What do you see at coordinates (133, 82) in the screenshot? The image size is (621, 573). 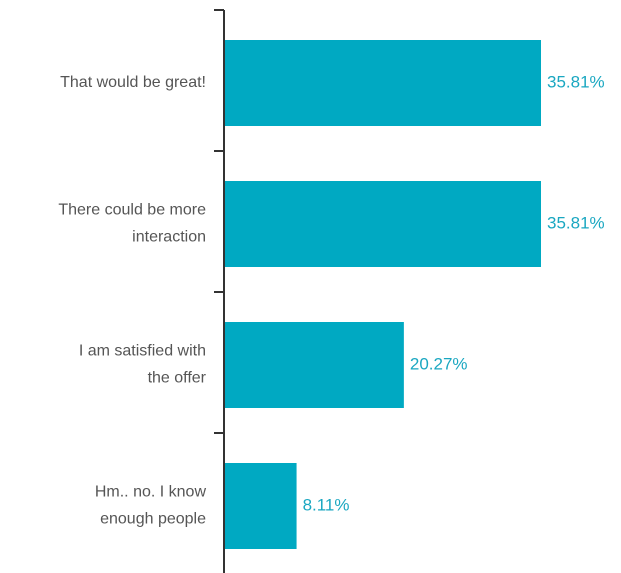 I see `category-label: That would be great!` at bounding box center [133, 82].